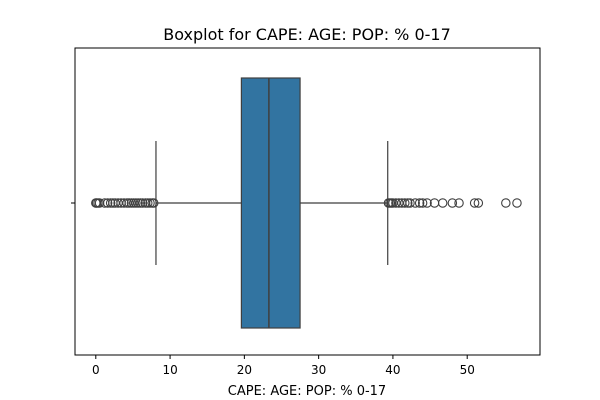  I want to click on x-tick-label: 10, so click(169, 370).